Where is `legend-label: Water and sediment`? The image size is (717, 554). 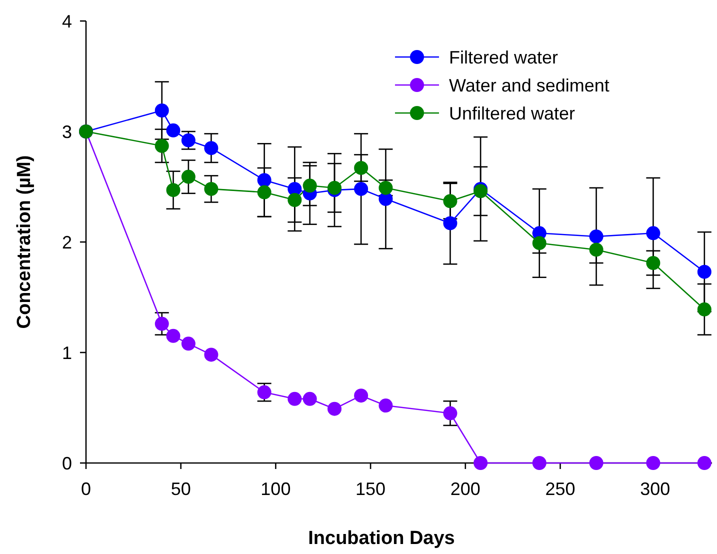 legend-label: Water and sediment is located at coordinates (529, 85).